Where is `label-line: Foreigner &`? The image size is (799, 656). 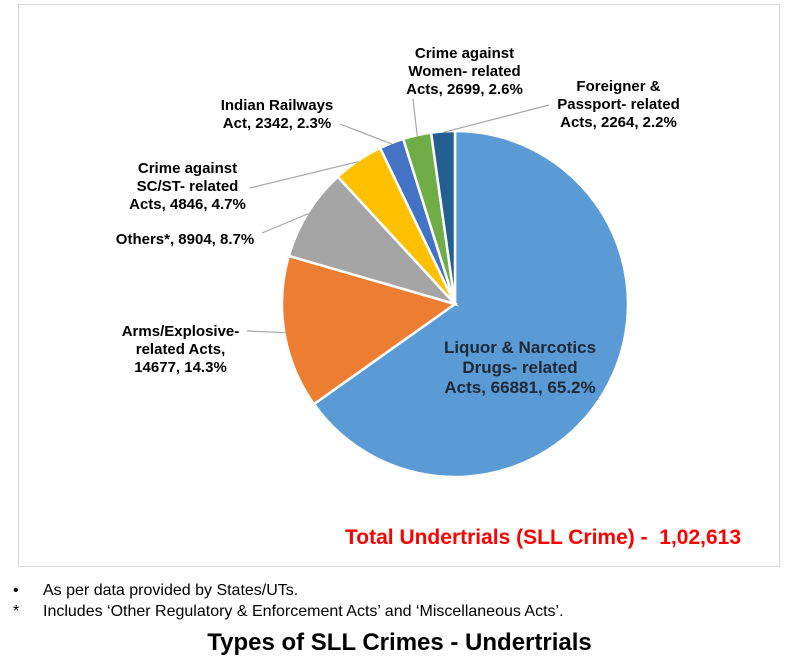 label-line: Foreigner & is located at coordinates (618, 86).